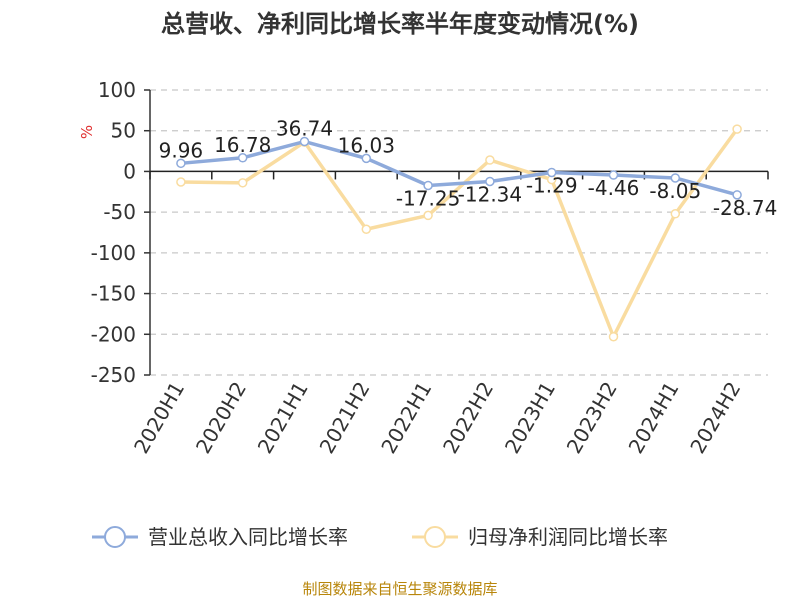 The image size is (800, 600). What do you see at coordinates (614, 188) in the screenshot?
I see `data-label: -4.46` at bounding box center [614, 188].